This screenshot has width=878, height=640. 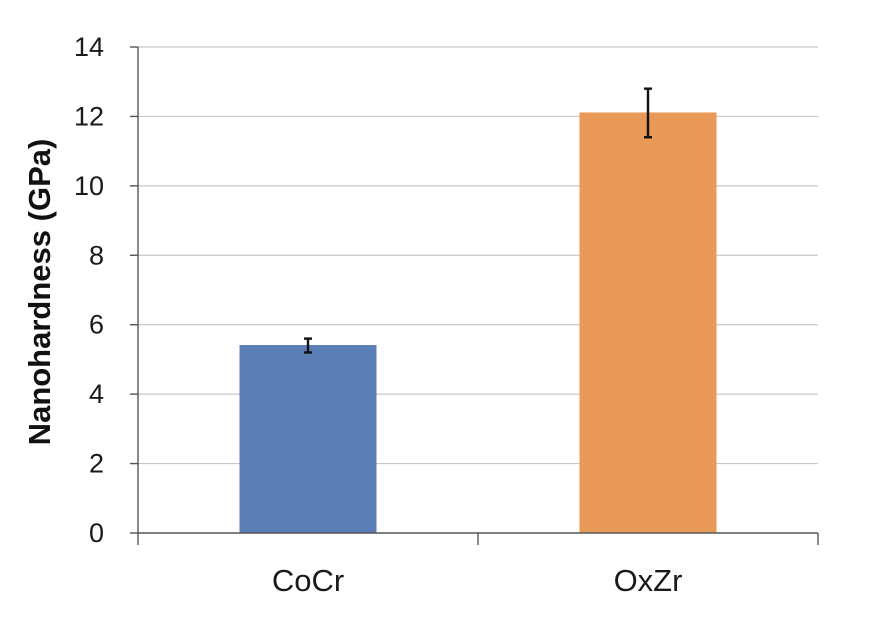 I want to click on x-category-labels: CoCr OxZr, so click(x=477, y=580).